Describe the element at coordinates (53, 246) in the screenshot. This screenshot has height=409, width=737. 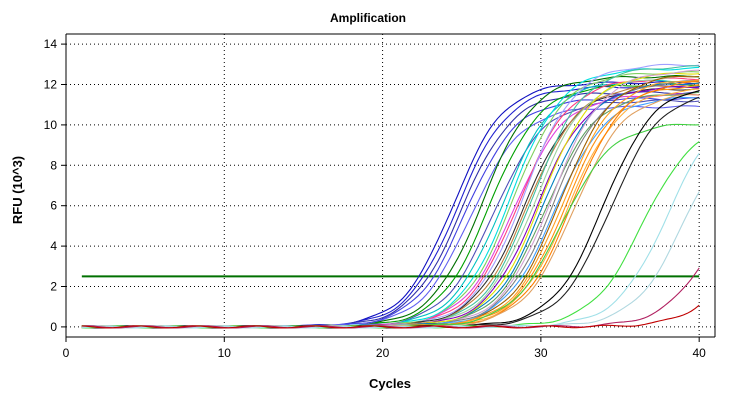
I see `y-tick-label: 4` at that location.